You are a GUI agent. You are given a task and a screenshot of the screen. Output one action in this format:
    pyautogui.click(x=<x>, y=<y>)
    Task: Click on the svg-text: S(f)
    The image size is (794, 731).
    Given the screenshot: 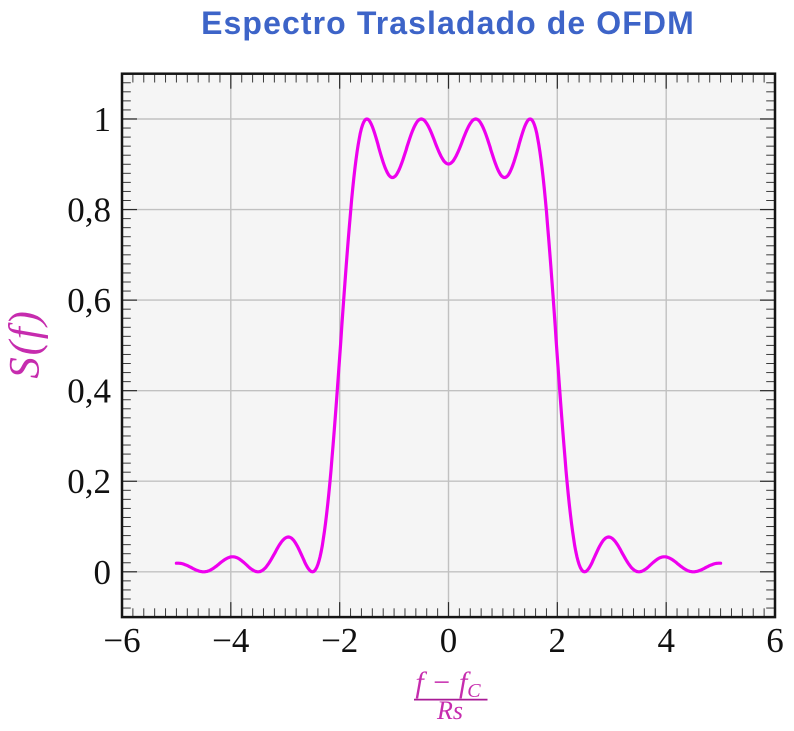 What is the action you would take?
    pyautogui.click(x=25, y=343)
    